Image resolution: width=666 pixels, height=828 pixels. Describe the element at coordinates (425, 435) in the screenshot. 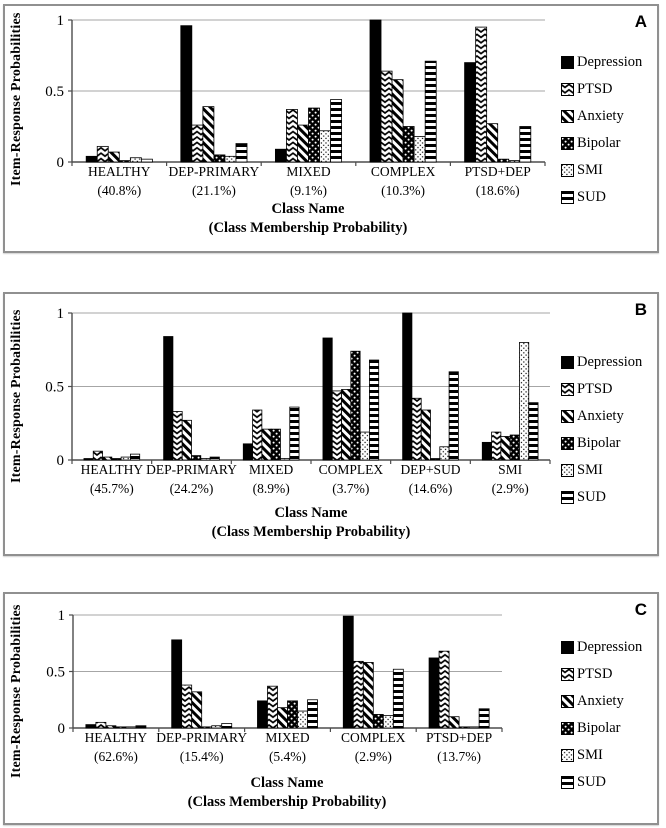

I see `bar-anxiety-dep+sud` at that location.